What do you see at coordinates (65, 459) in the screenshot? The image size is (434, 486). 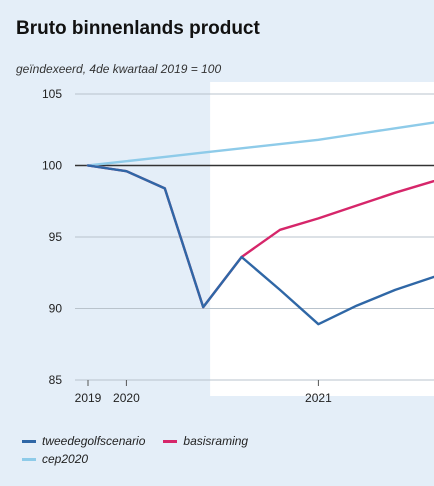 I see `legend-label: cep2020` at bounding box center [65, 459].